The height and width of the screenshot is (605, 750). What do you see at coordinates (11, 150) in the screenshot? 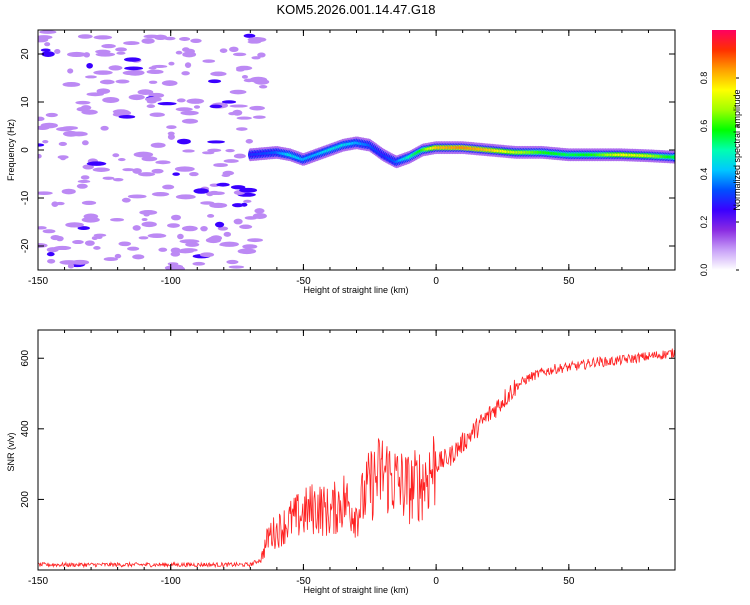
I see `spectrogram-ylabel: Frequency (Hz)` at bounding box center [11, 150].